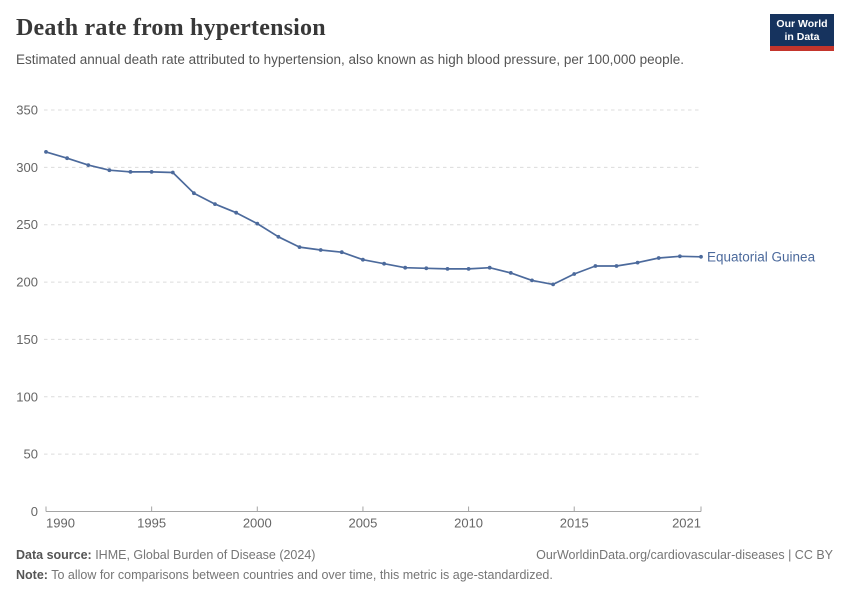 The height and width of the screenshot is (600, 850). I want to click on chart-title: Death rate from hypertension, so click(171, 28).